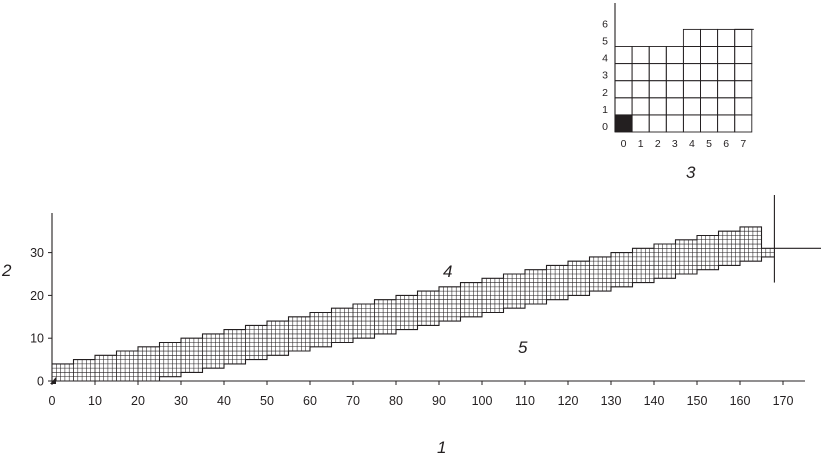  I want to click on inset-y-tick-label: 2, so click(605, 93).